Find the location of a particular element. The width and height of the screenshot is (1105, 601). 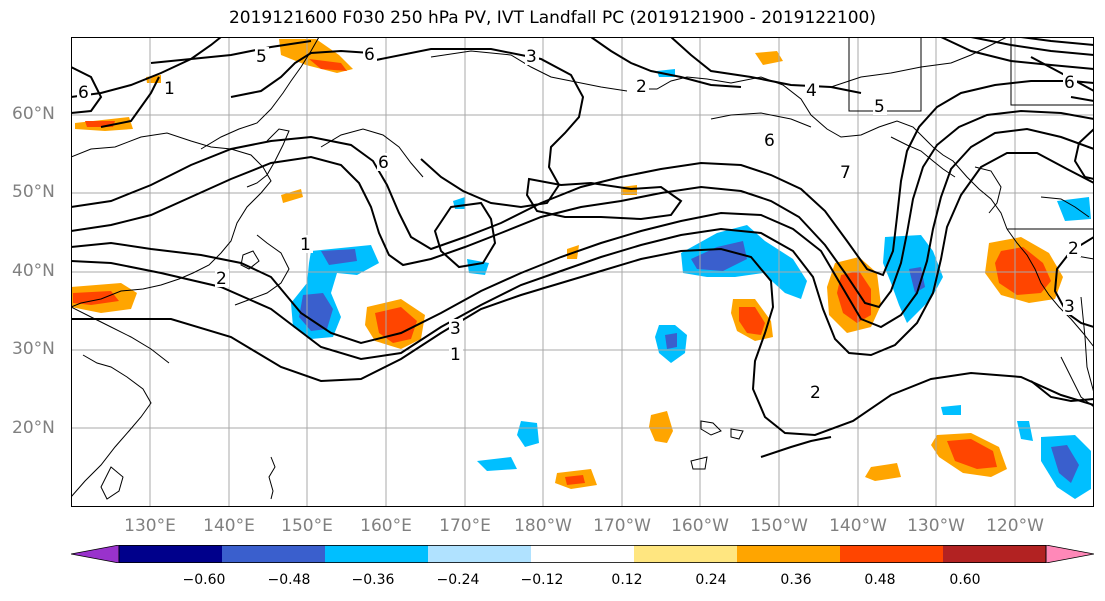

lon-label: 120°W is located at coordinates (1015, 526).